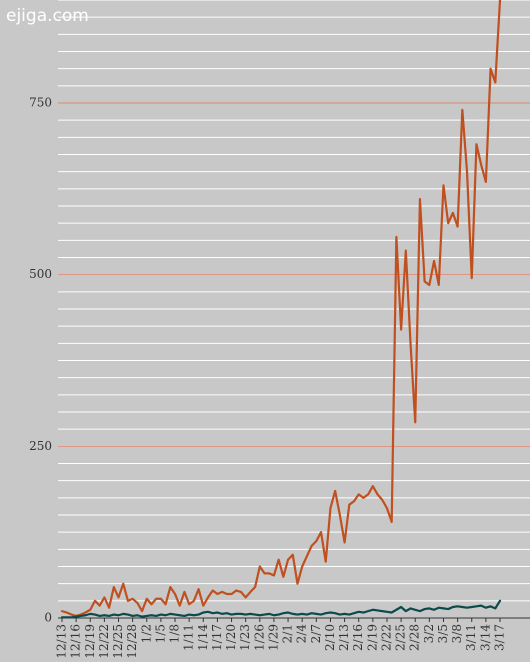 The image size is (530, 662). What do you see at coordinates (372, 637) in the screenshot?
I see `x-tick-label: 2/19` at bounding box center [372, 637].